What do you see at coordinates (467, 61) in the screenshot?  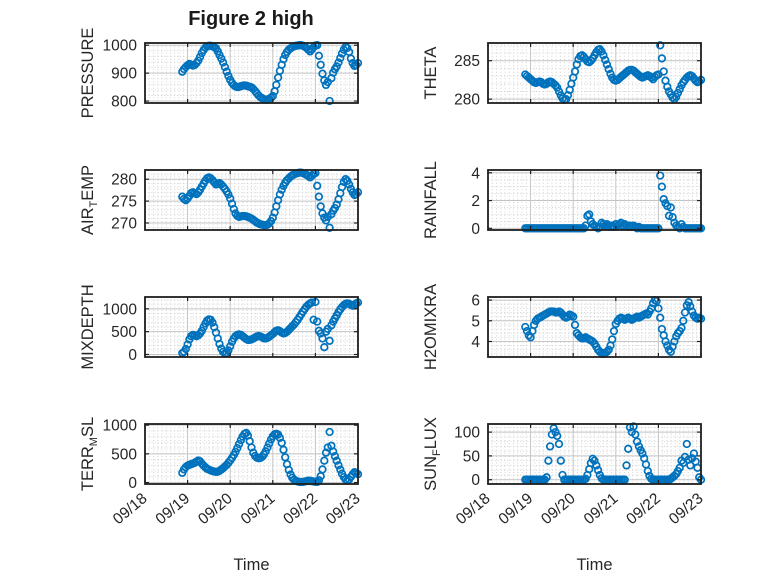 I see `y-tick-label: 285` at bounding box center [467, 61].